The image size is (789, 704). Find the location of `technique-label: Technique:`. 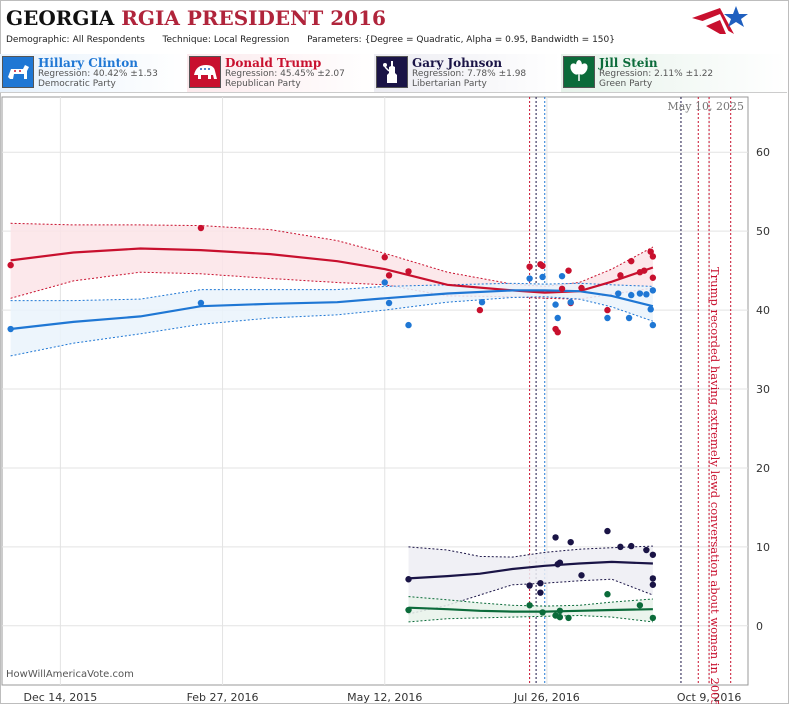

technique-label: Technique: is located at coordinates (186, 40).